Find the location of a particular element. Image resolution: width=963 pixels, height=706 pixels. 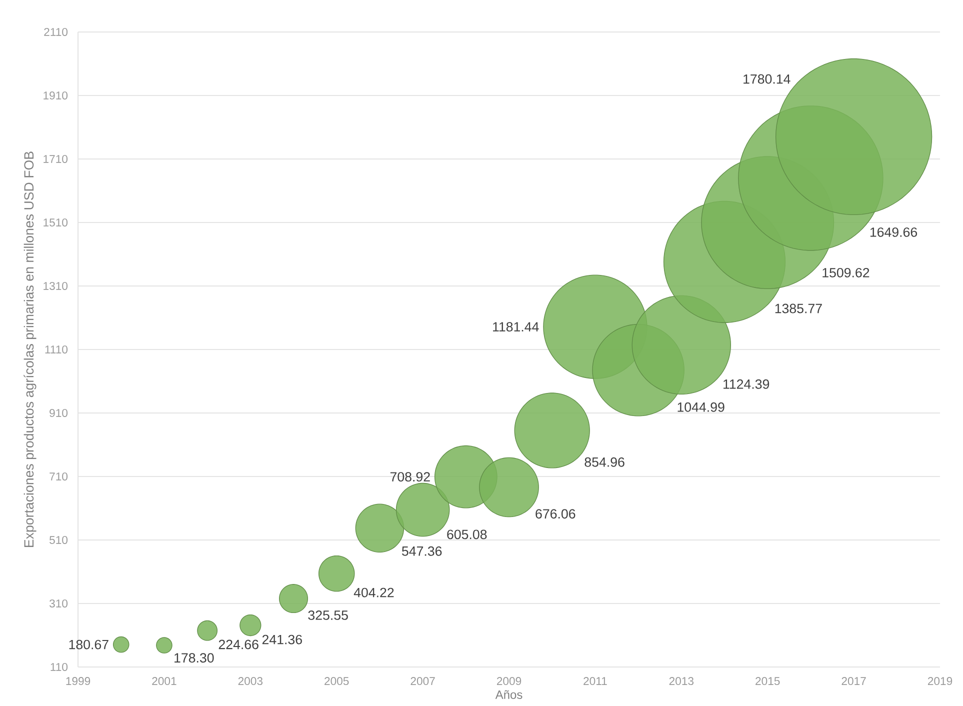

data-label: 1509.62 is located at coordinates (846, 273).